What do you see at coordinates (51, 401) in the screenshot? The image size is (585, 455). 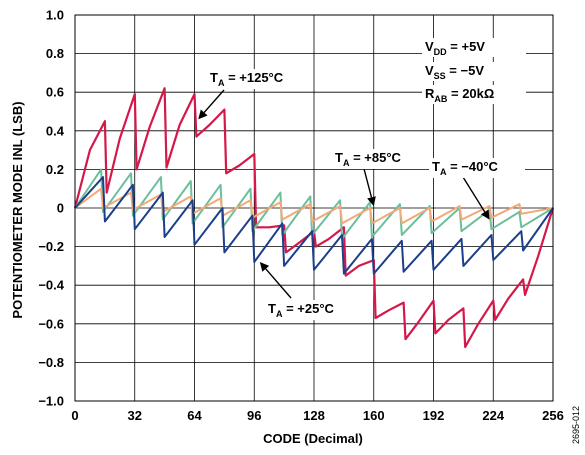 I see `y-tick-label: −1.0` at bounding box center [51, 401].